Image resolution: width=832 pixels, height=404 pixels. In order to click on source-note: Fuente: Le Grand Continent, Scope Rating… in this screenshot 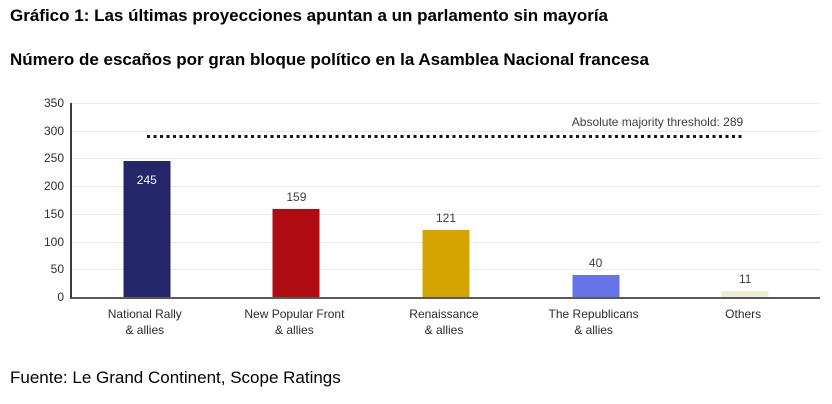, I will do `click(175, 377)`.